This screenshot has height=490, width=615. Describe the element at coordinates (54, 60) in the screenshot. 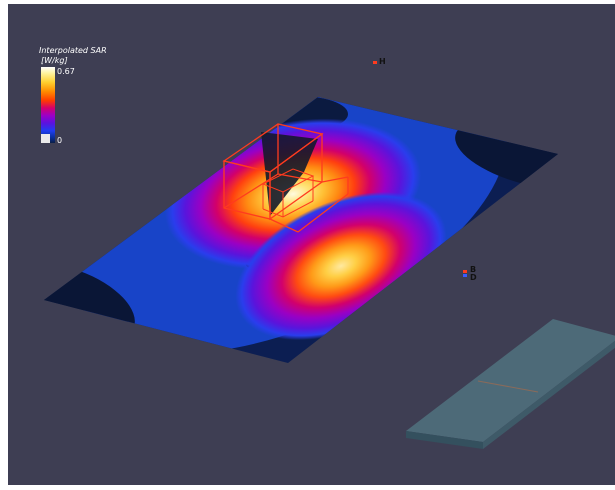

I see `legend-unit: [W/kg]` at that location.